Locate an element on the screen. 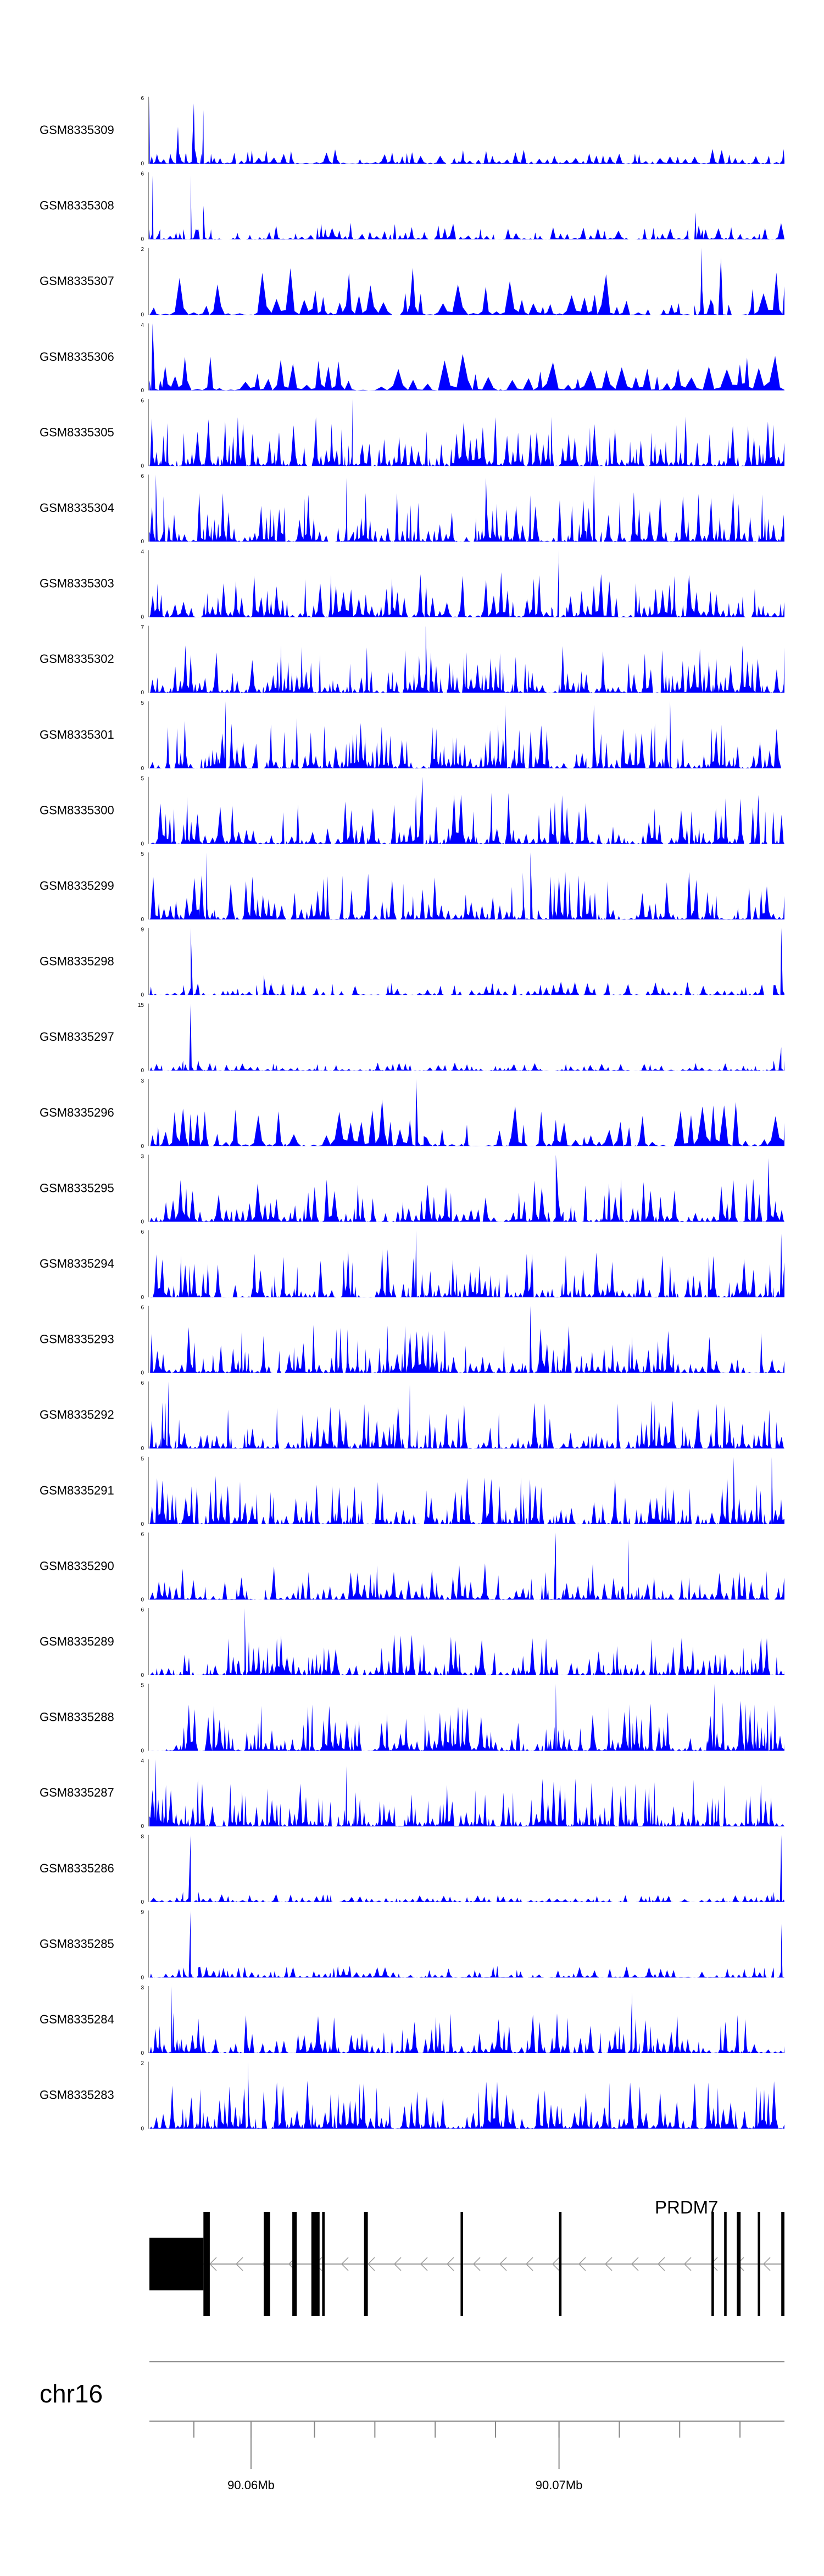 This screenshot has width=824, height=2576. track-GSM8335294: GSM8335294 6 0 is located at coordinates (412, 1265).